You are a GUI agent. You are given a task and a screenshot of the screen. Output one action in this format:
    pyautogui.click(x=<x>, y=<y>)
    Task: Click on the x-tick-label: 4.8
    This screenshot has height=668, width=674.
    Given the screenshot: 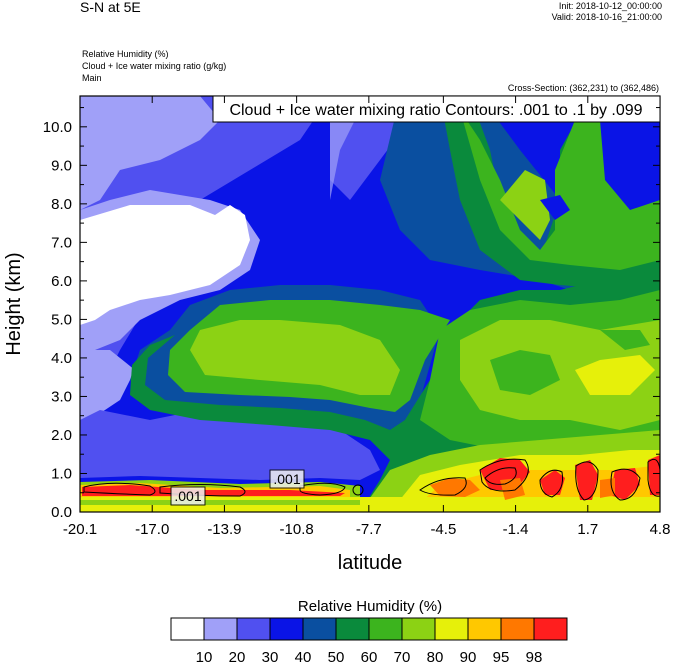 What is the action you would take?
    pyautogui.click(x=660, y=529)
    